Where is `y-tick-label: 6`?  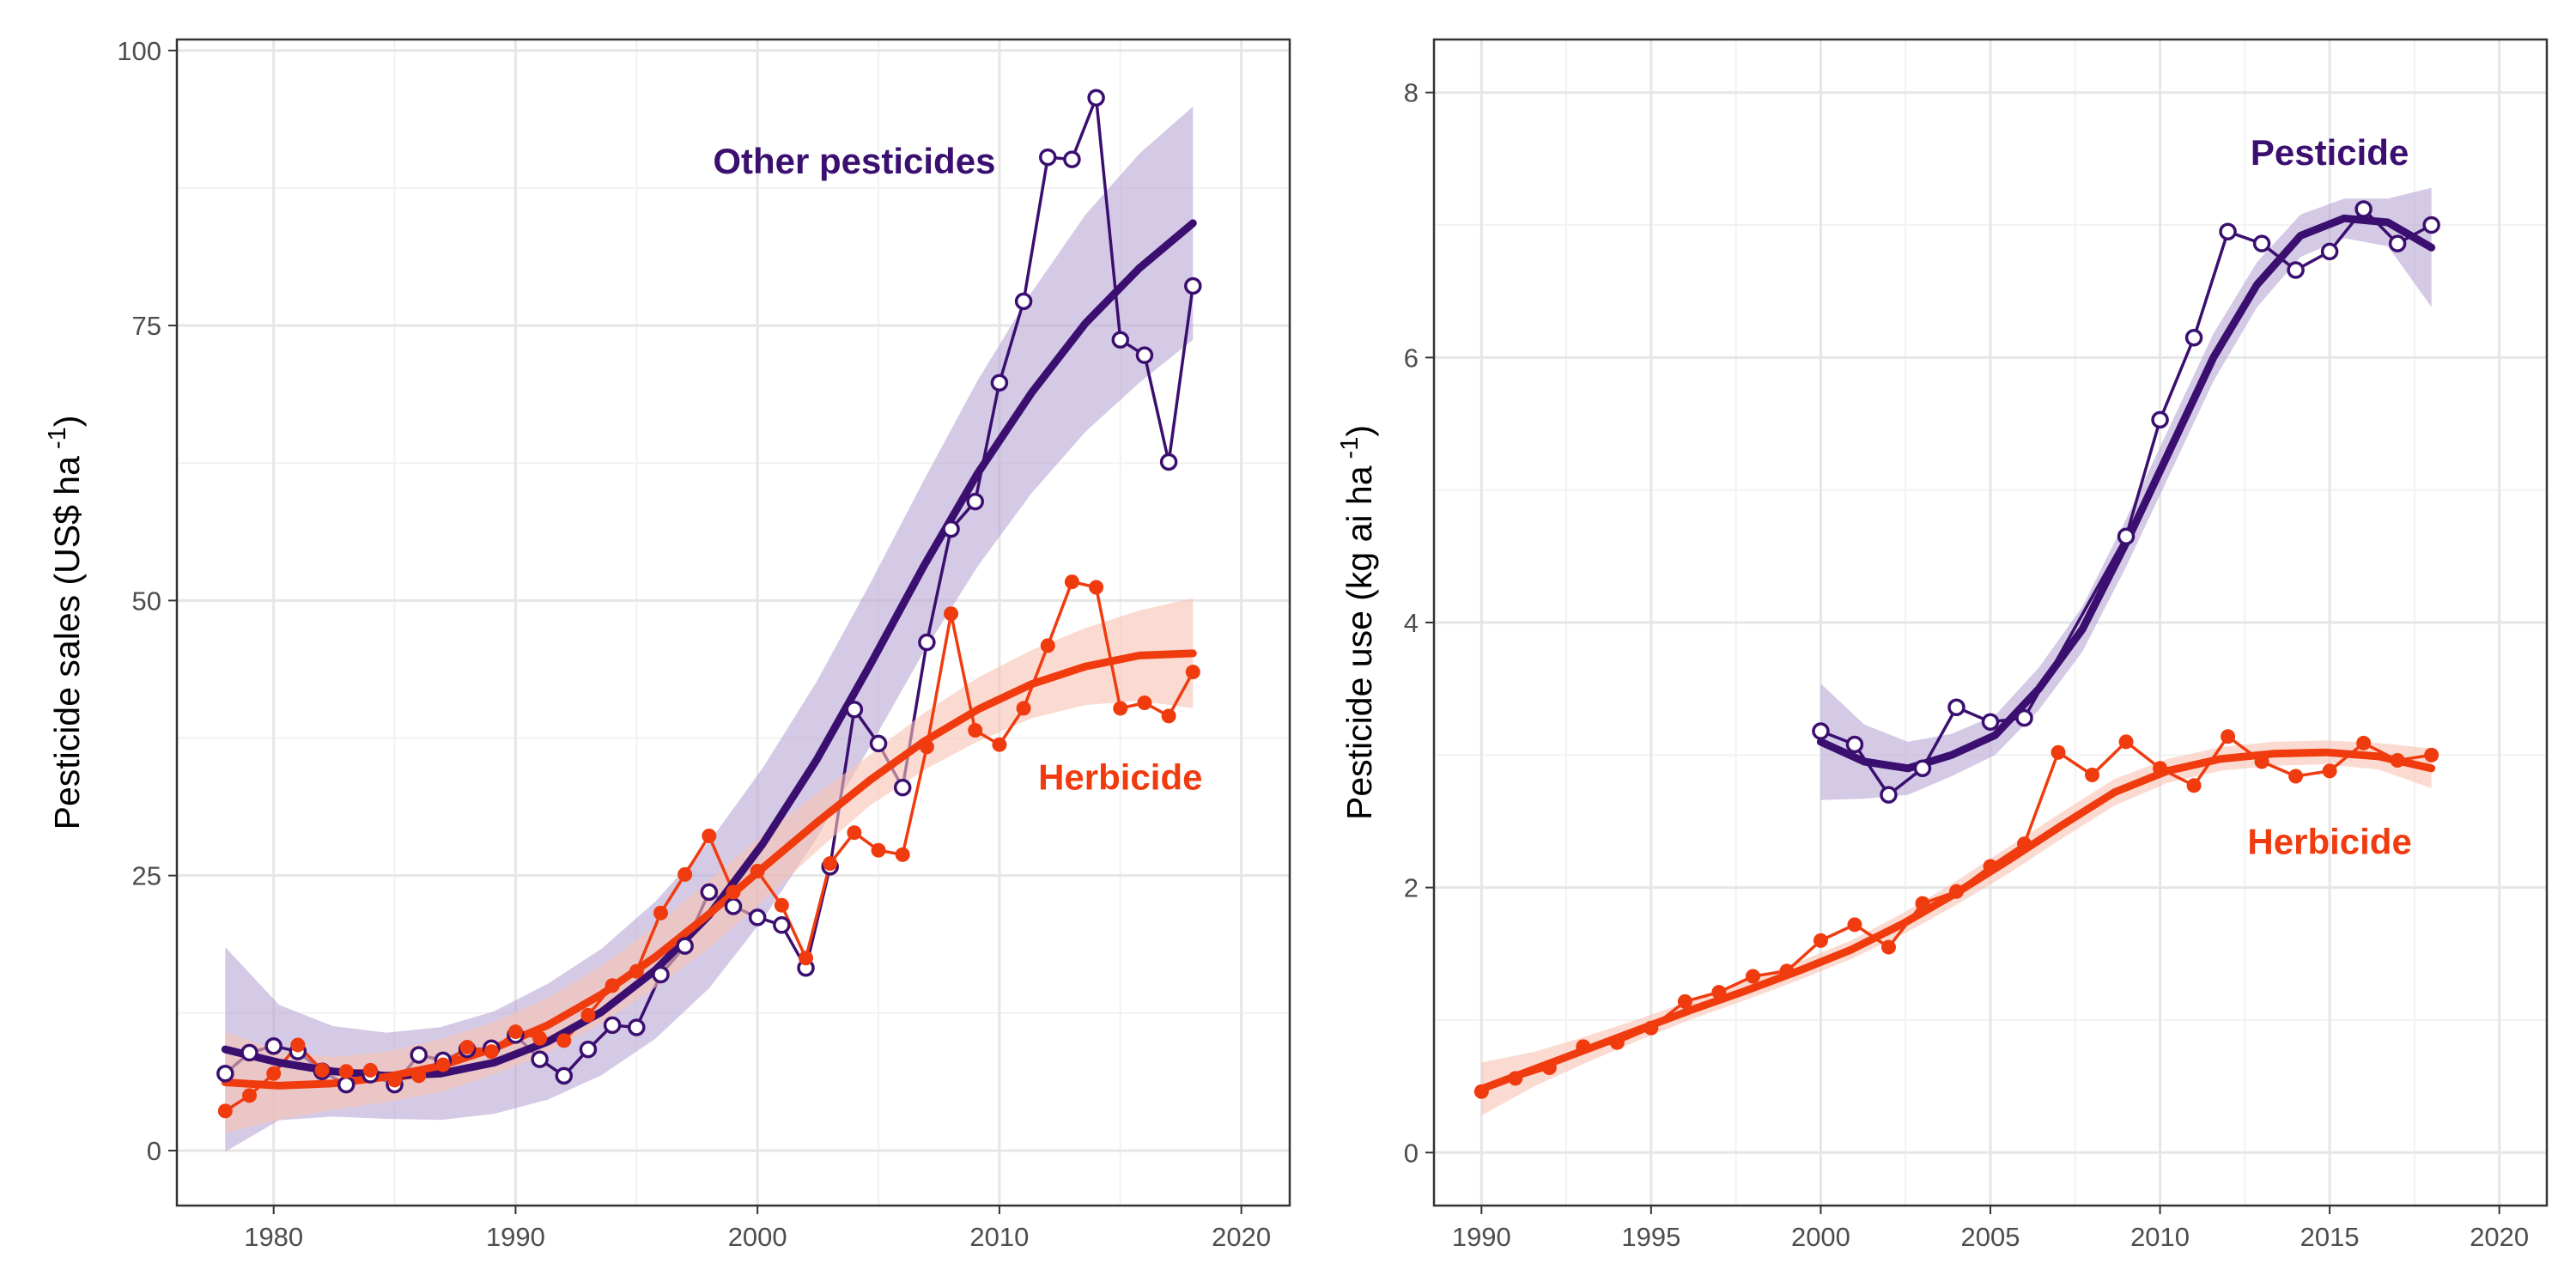 y-tick-label: 6 is located at coordinates (1411, 358).